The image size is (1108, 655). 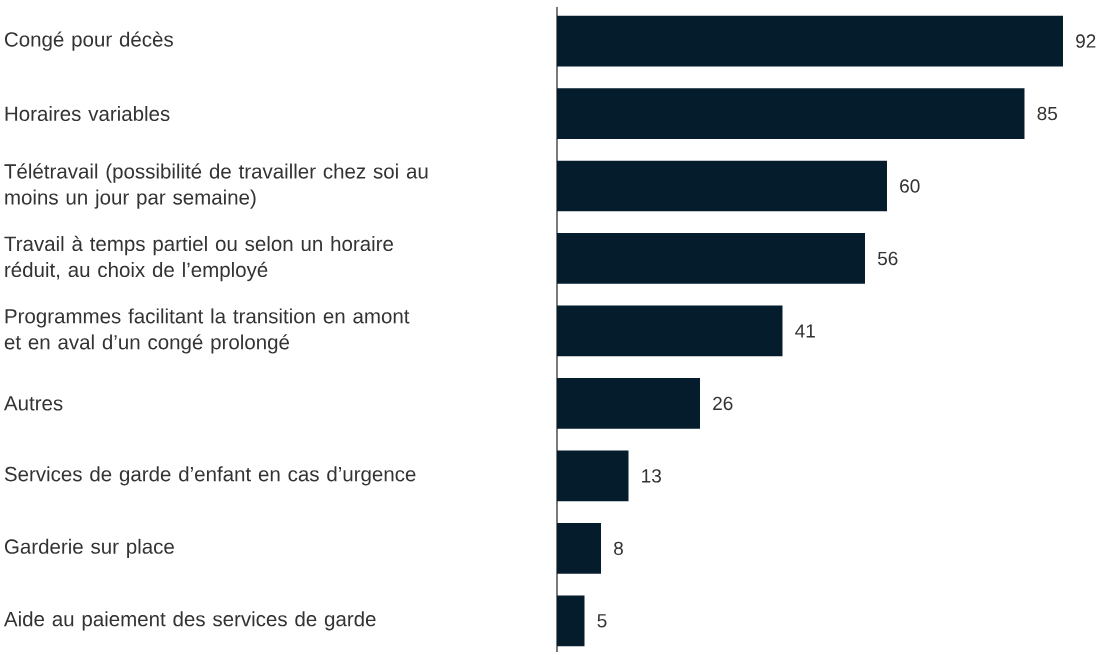 I want to click on data-label: 13, so click(x=651, y=476).